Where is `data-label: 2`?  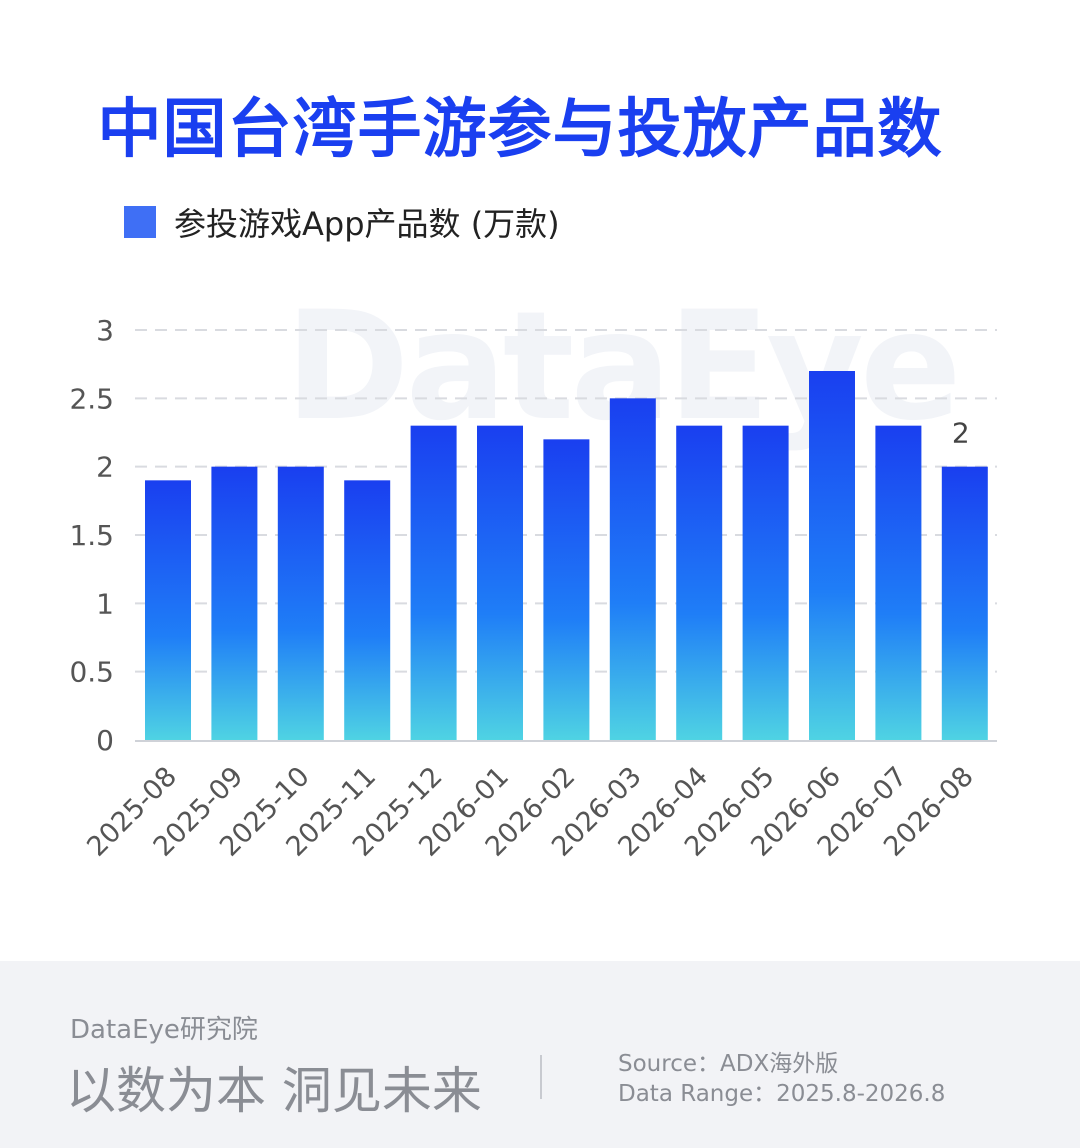
data-label: 2 is located at coordinates (961, 433).